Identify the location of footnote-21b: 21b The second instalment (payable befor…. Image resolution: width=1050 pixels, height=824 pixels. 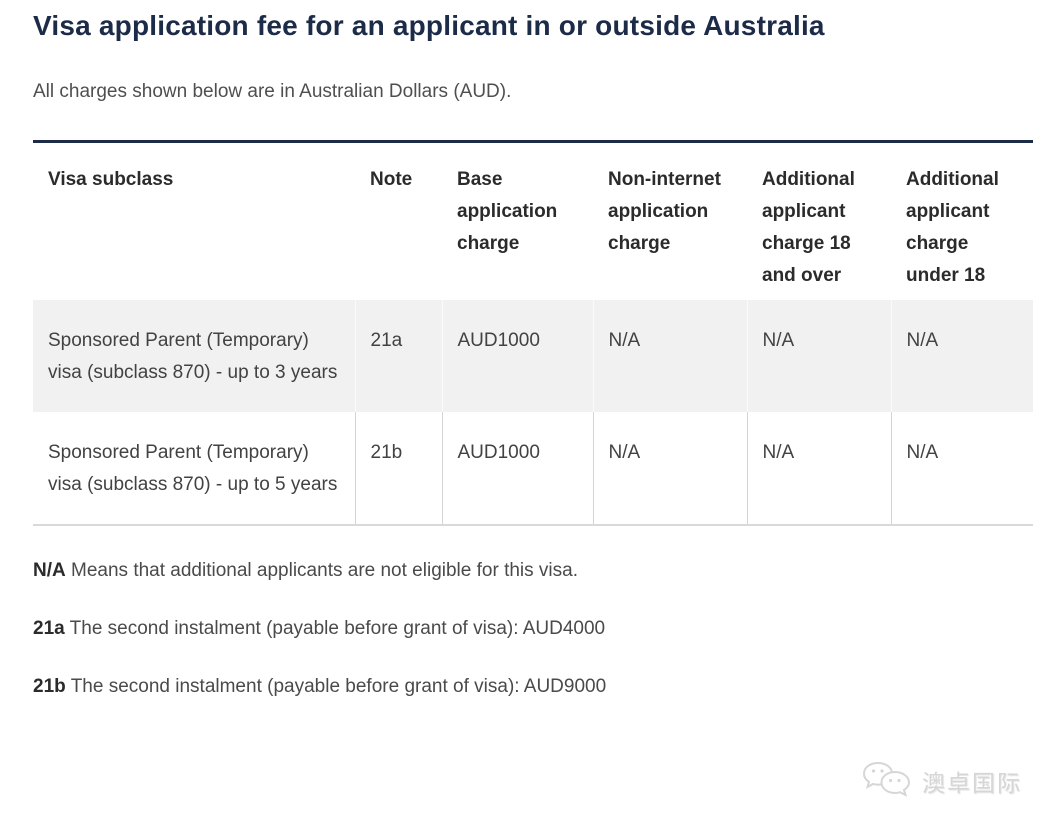
(533, 686).